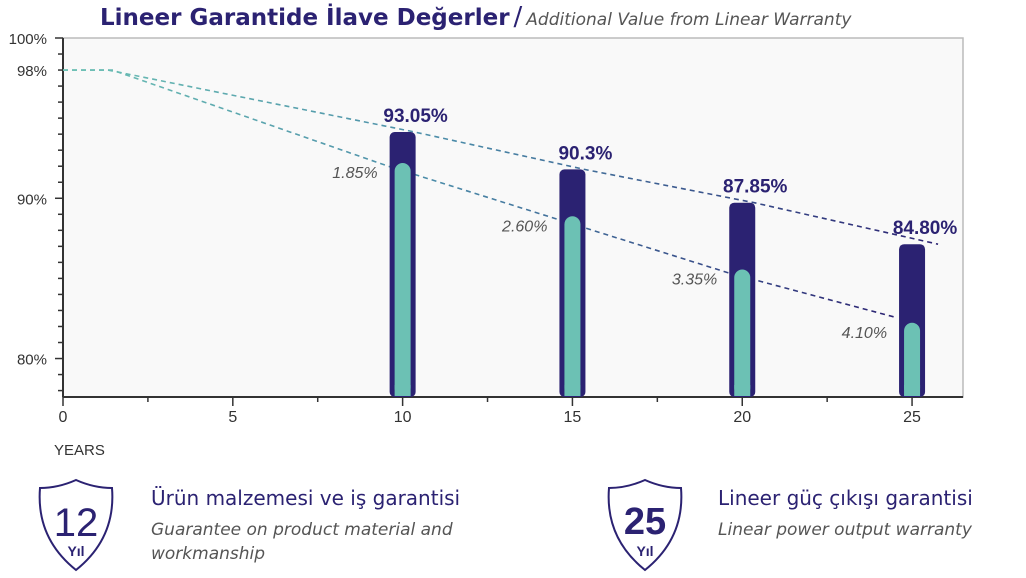  Describe the element at coordinates (32, 199) in the screenshot. I see `y-tick-label: 90%` at that location.